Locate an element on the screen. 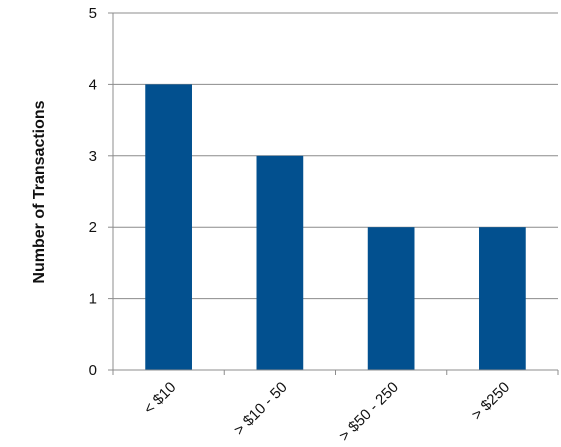 Image resolution: width=561 pixels, height=447 pixels. y-tick-label: 0 is located at coordinates (93, 370).